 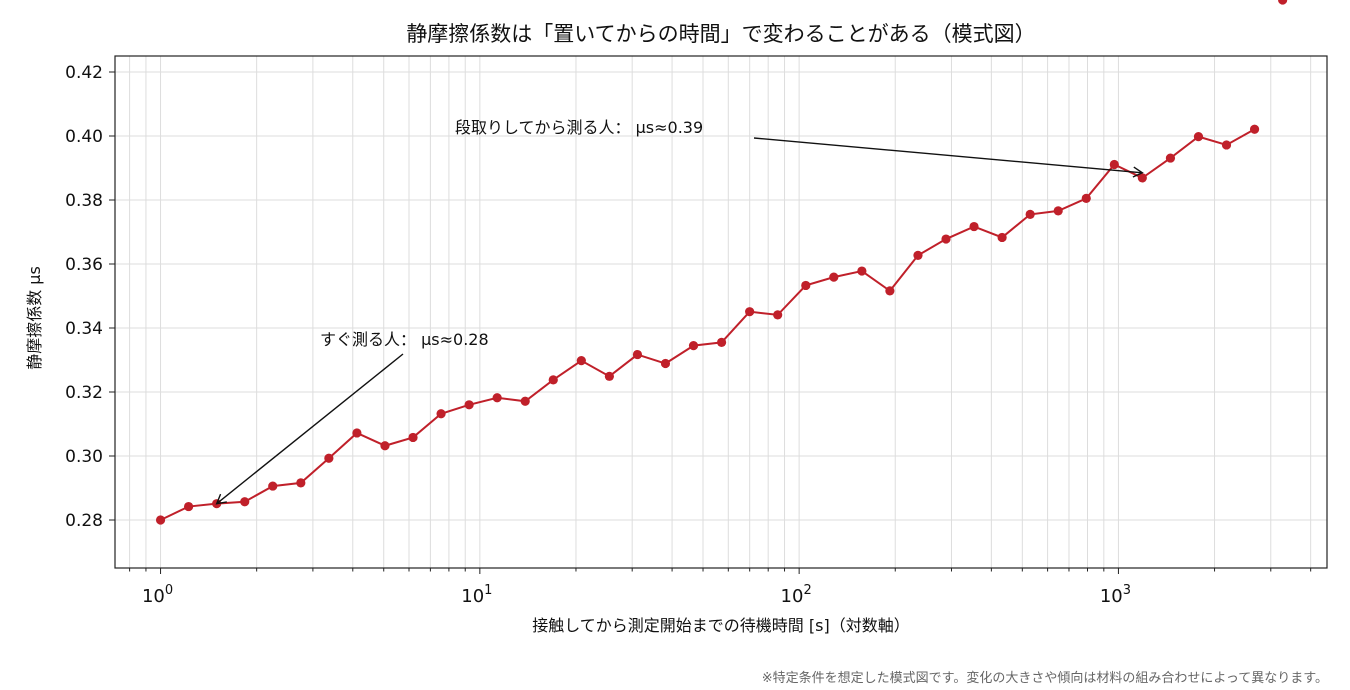 What do you see at coordinates (721, 625) in the screenshot?
I see `x-axis-label: 接触してから測定開始までの待機時間 [s]（対数軸）` at bounding box center [721, 625].